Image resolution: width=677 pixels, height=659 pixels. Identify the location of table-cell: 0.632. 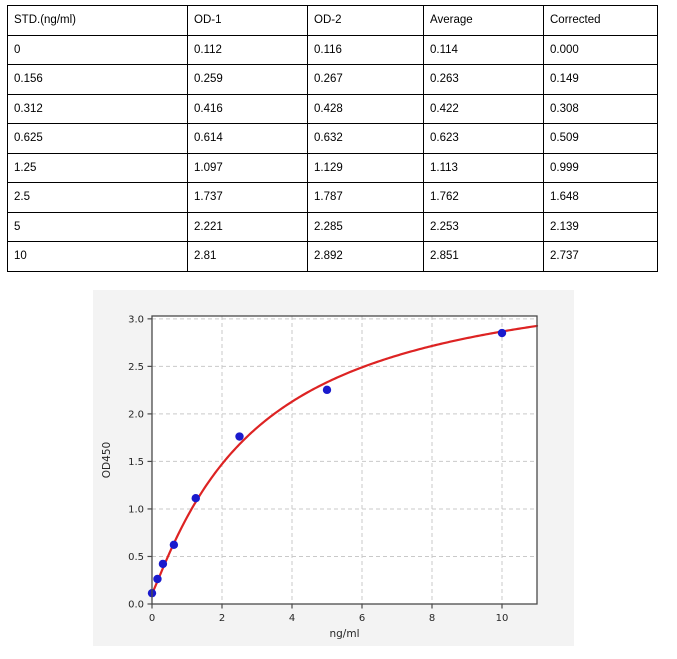
(365, 138).